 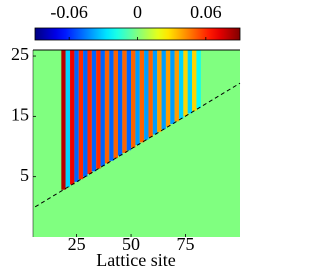 I want to click on y-tick-label: 5, so click(x=24, y=175).